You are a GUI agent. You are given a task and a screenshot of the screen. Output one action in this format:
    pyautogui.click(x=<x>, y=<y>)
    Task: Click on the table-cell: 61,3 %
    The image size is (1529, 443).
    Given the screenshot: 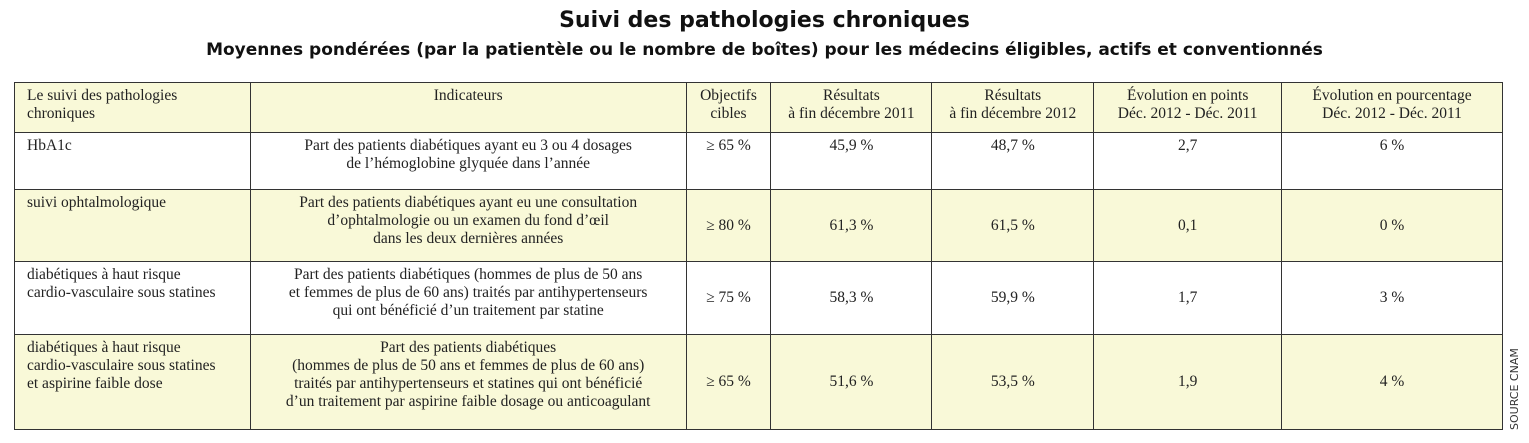 What is the action you would take?
    pyautogui.click(x=851, y=225)
    